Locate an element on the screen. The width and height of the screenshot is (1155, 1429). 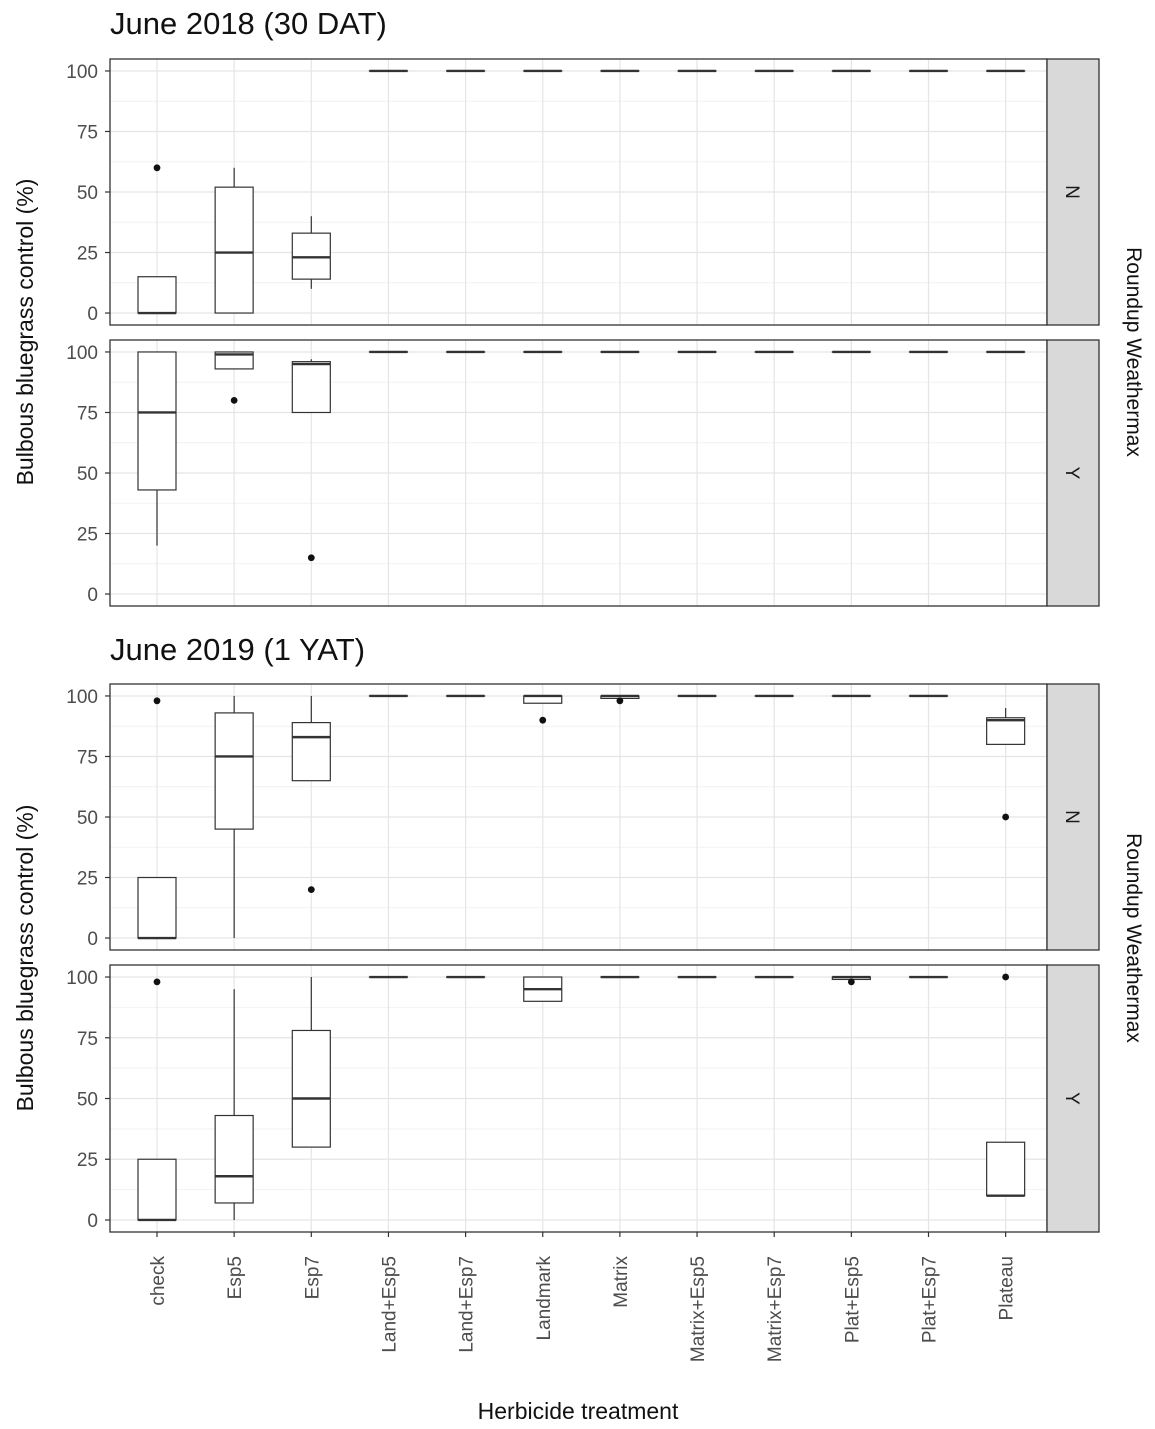
x-tick-label: Matrix is located at coordinates (621, 1282).